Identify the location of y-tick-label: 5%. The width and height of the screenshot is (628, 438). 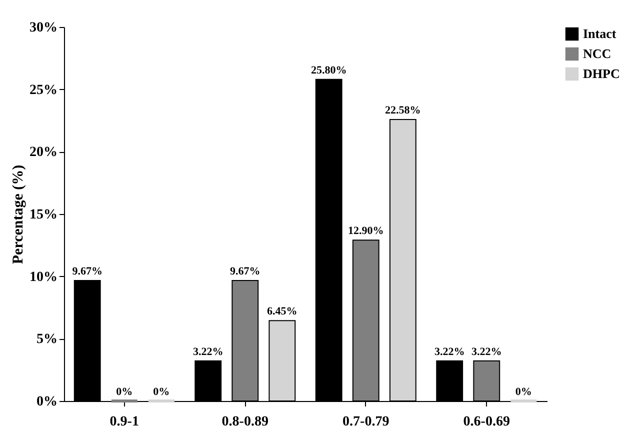
(47, 340).